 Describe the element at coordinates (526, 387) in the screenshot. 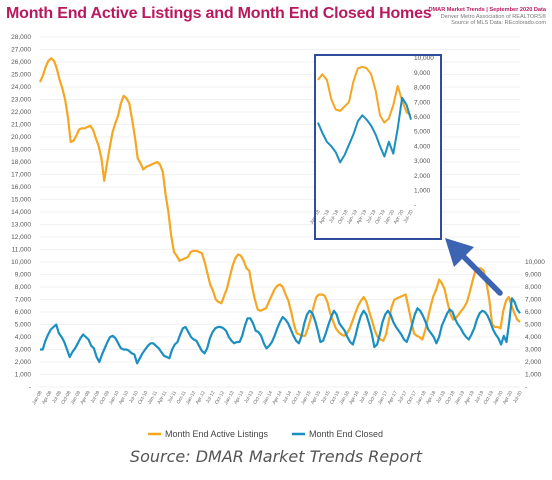

I see `right-y-tick-label: -` at that location.